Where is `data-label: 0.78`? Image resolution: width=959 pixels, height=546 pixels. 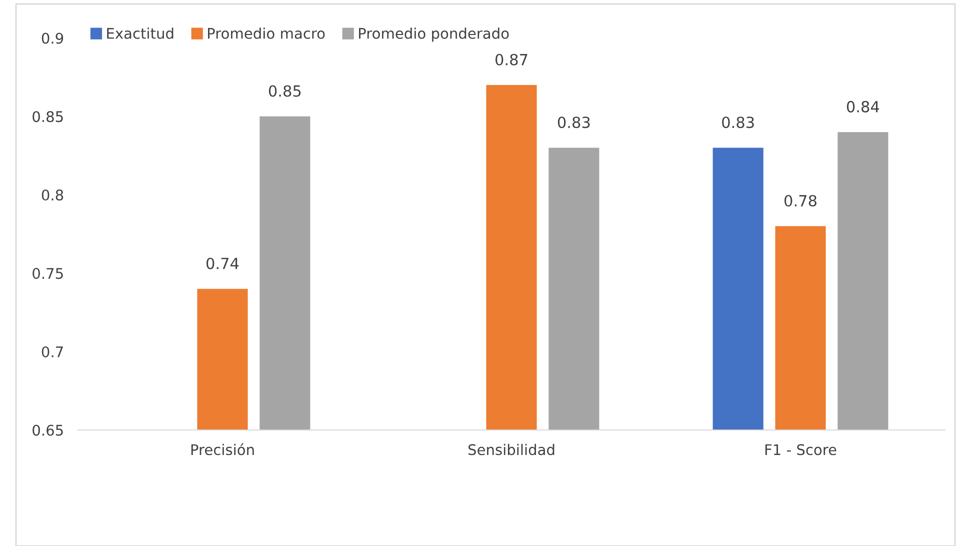
data-label: 0.78 is located at coordinates (800, 200).